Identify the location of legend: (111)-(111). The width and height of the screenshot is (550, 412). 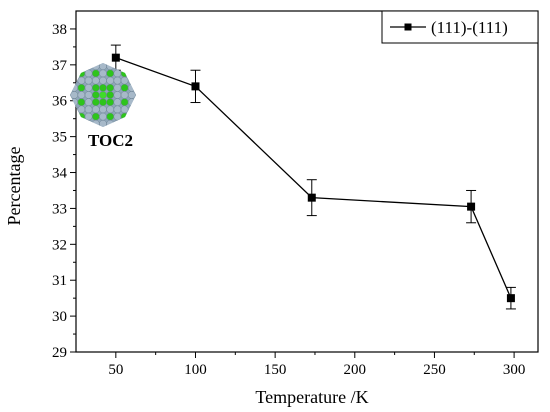
(460, 27).